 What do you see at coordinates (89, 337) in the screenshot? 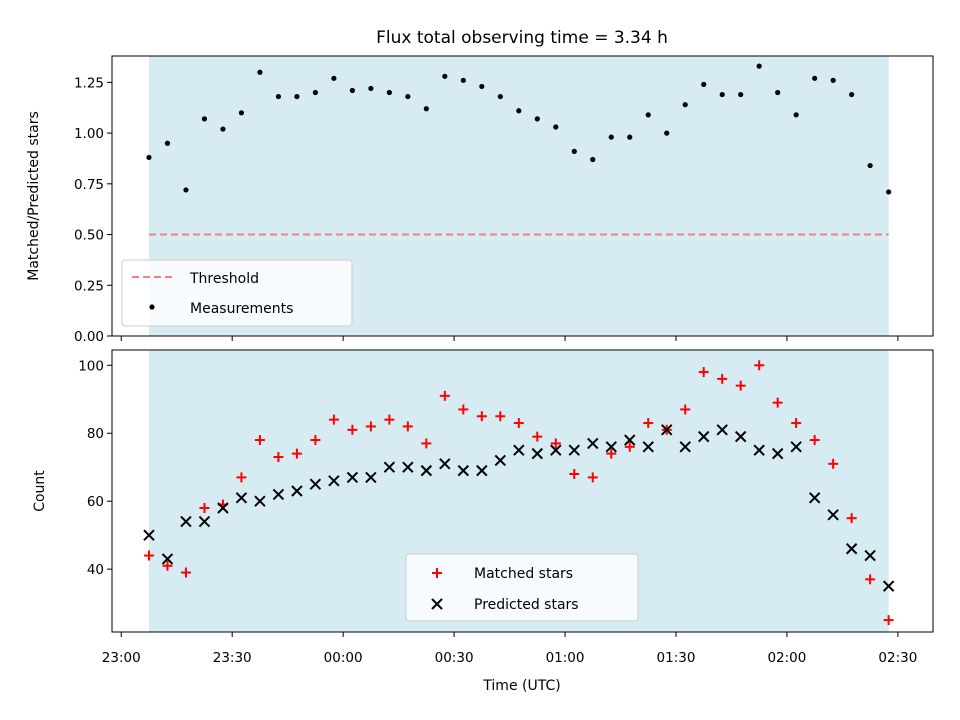
I see `ratio-ytick-label: 0.00` at bounding box center [89, 337].